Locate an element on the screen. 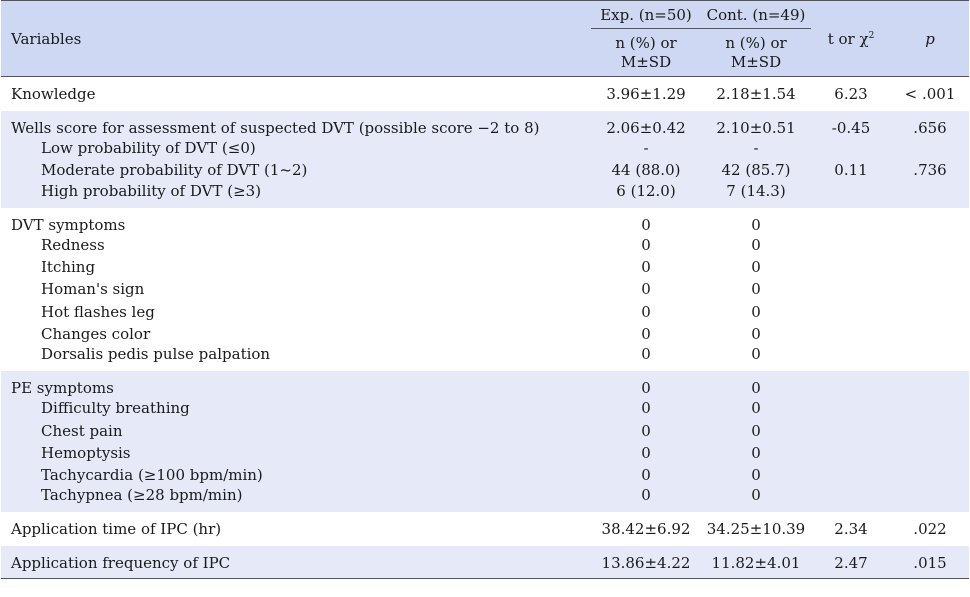  cell-variable: Difficulty breathing is located at coordinates (115, 408).